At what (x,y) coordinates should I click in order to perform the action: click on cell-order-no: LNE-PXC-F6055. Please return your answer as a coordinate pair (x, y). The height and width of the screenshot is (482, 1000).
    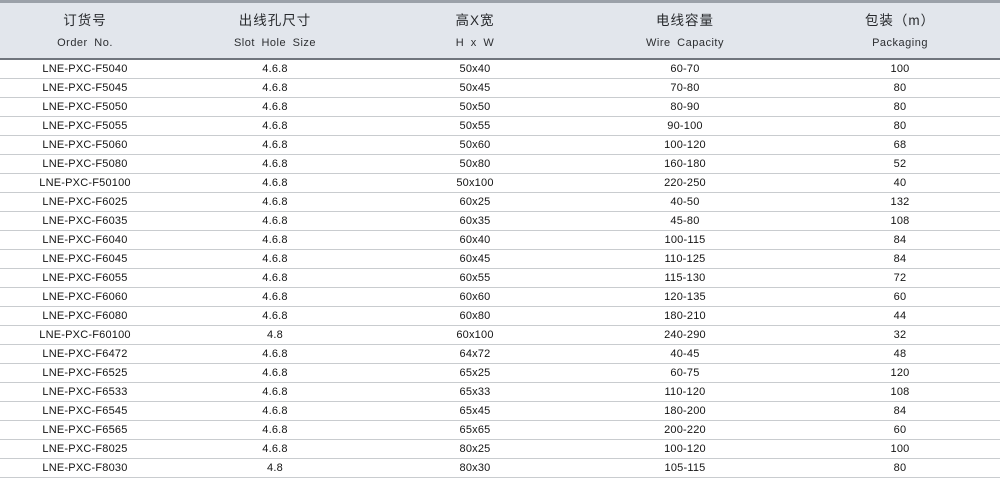
    Looking at the image, I should click on (85, 278).